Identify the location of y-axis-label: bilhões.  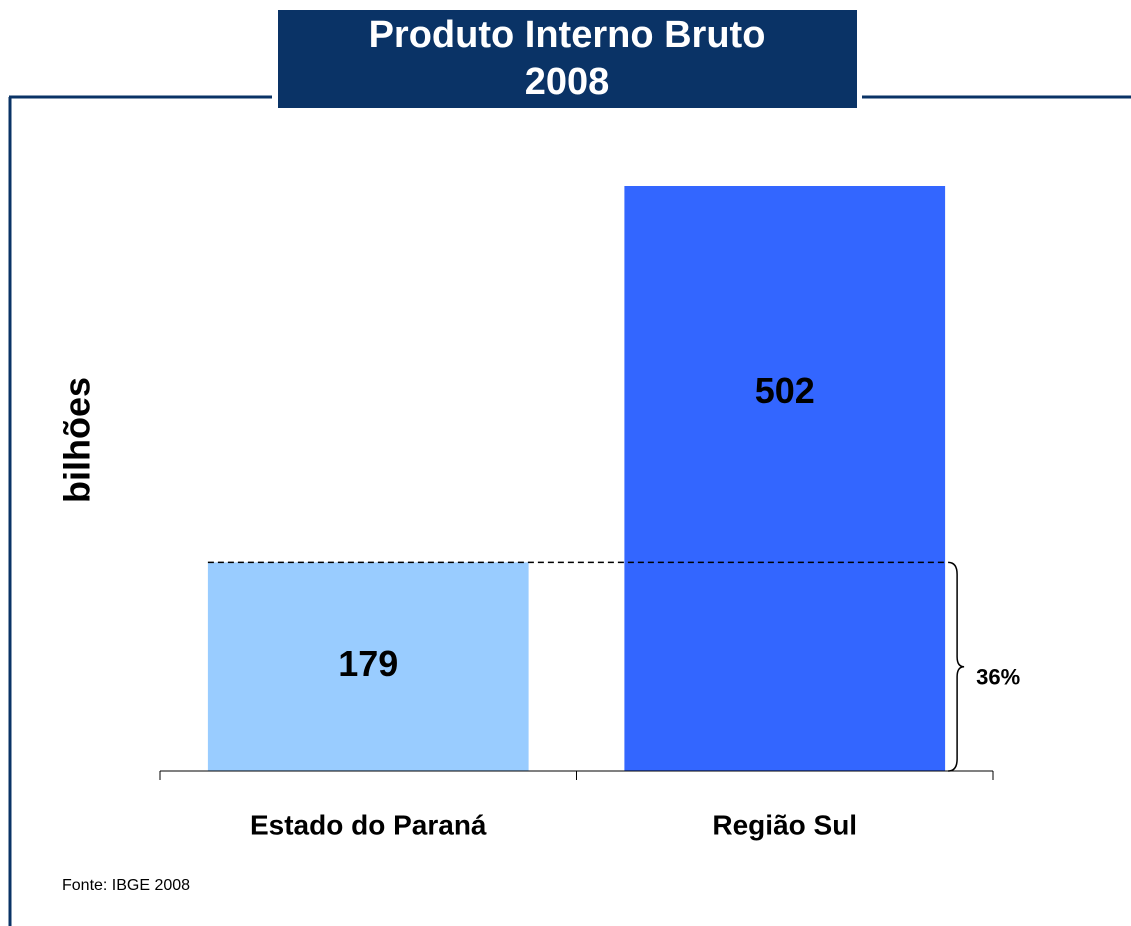
(77, 440).